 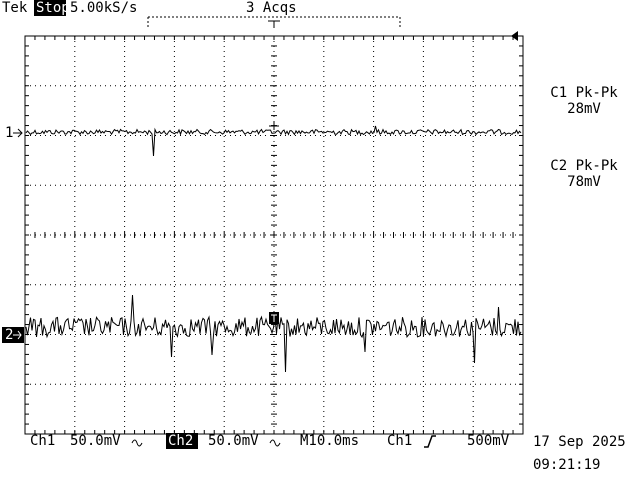 What do you see at coordinates (9, 335) in the screenshot?
I see `ch2-marker: 2` at bounding box center [9, 335].